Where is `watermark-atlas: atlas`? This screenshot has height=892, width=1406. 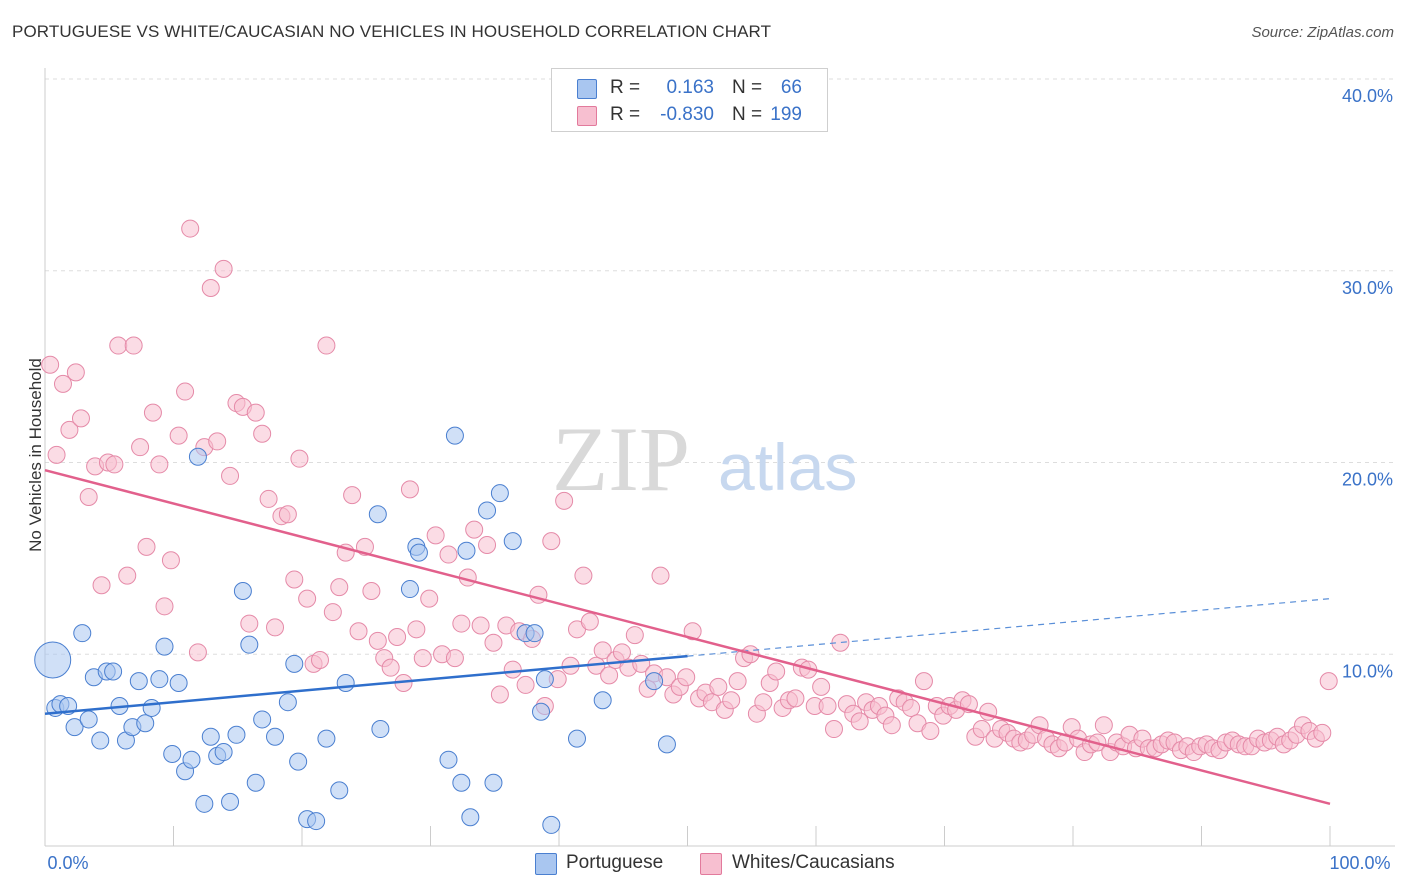
watermark-atlas: atlas is located at coordinates (787, 467).